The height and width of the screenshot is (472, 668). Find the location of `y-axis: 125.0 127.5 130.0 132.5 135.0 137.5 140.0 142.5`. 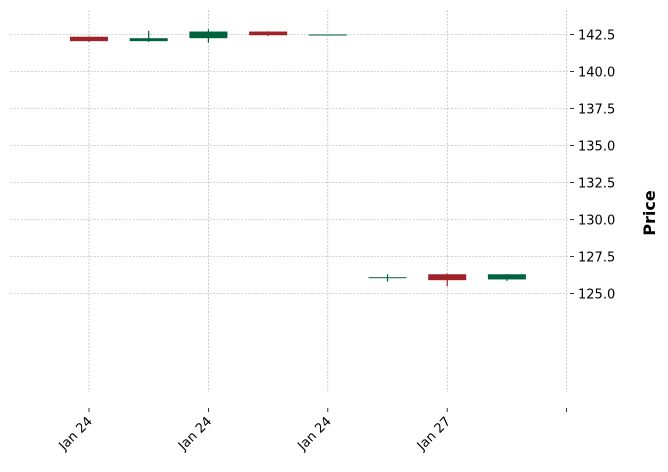

y-axis: 125.0 127.5 130.0 132.5 135.0 137.5 140.0 142.5 is located at coordinates (592, 166).